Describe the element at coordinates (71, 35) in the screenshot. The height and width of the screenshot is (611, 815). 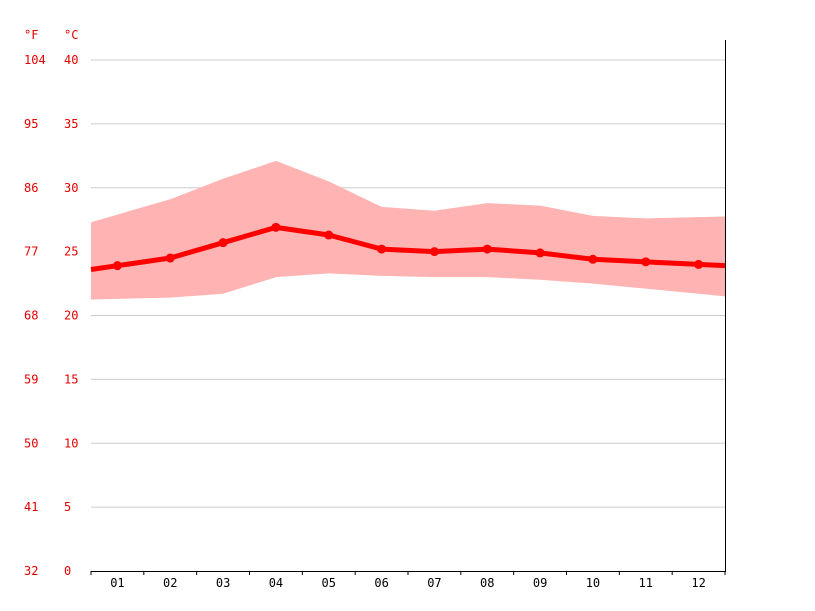
I see `unit-label-celsius: °C` at that location.